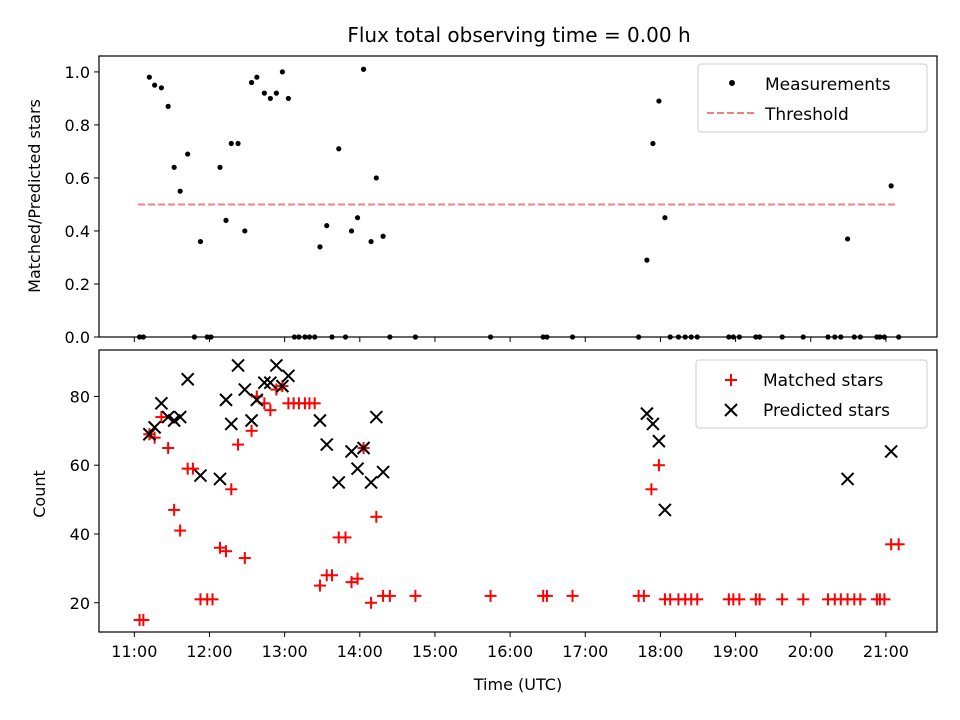  What do you see at coordinates (806, 115) in the screenshot?
I see `legend-threshold-label: Threshold` at bounding box center [806, 115].